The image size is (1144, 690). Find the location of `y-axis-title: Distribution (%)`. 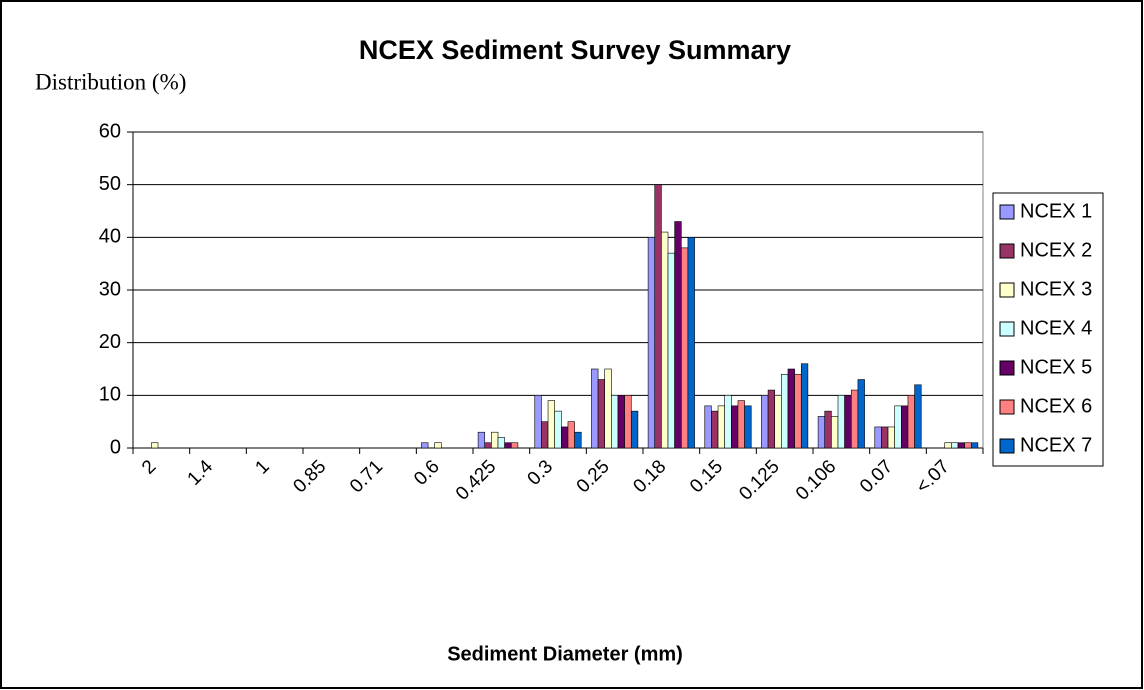

y-axis-title: Distribution (%) is located at coordinates (110, 81).